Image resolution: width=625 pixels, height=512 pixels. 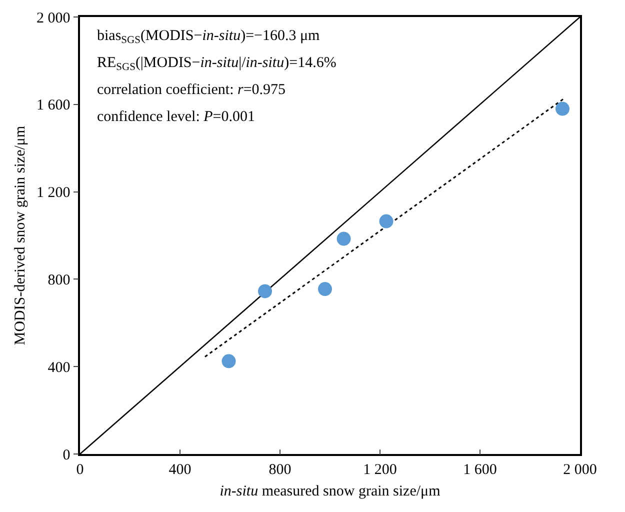 I want to click on annotation: correlation coefficient: r=0.975, so click(x=191, y=90).